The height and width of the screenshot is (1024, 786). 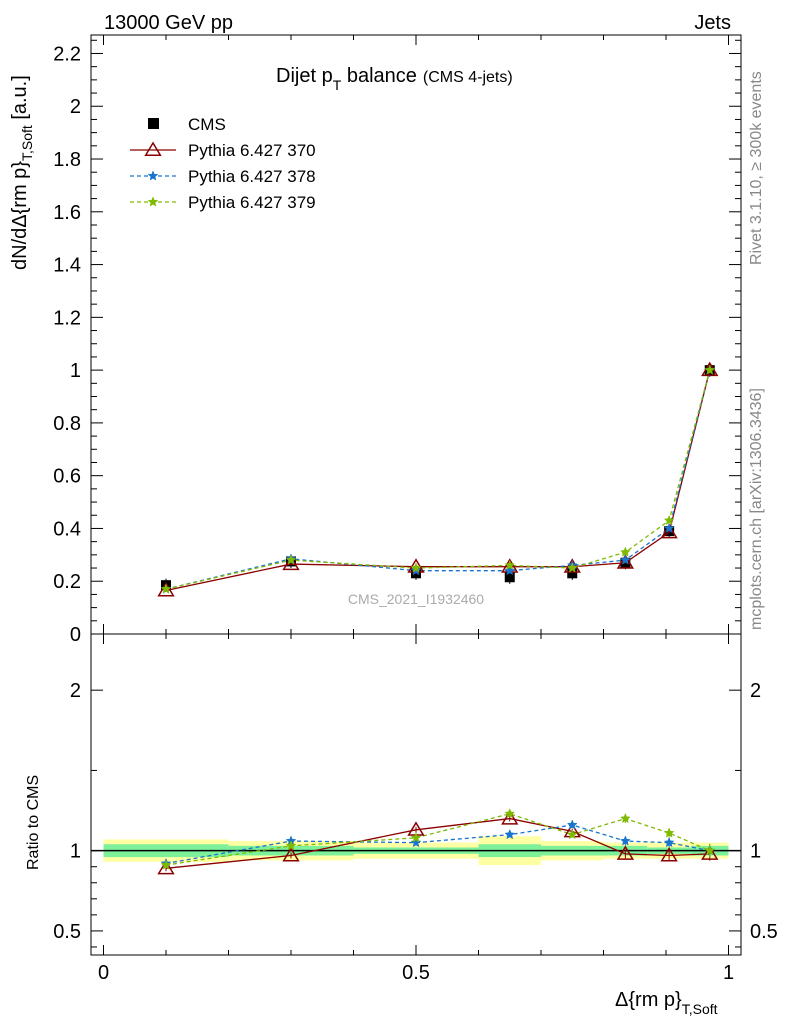 I want to click on y-tick-label: 2, so click(x=75, y=107).